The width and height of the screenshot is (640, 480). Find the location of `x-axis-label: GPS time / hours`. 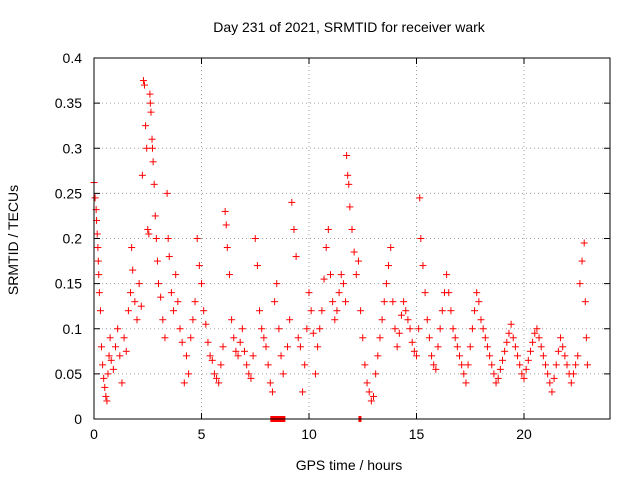

x-axis-label: GPS time / hours is located at coordinates (349, 465).